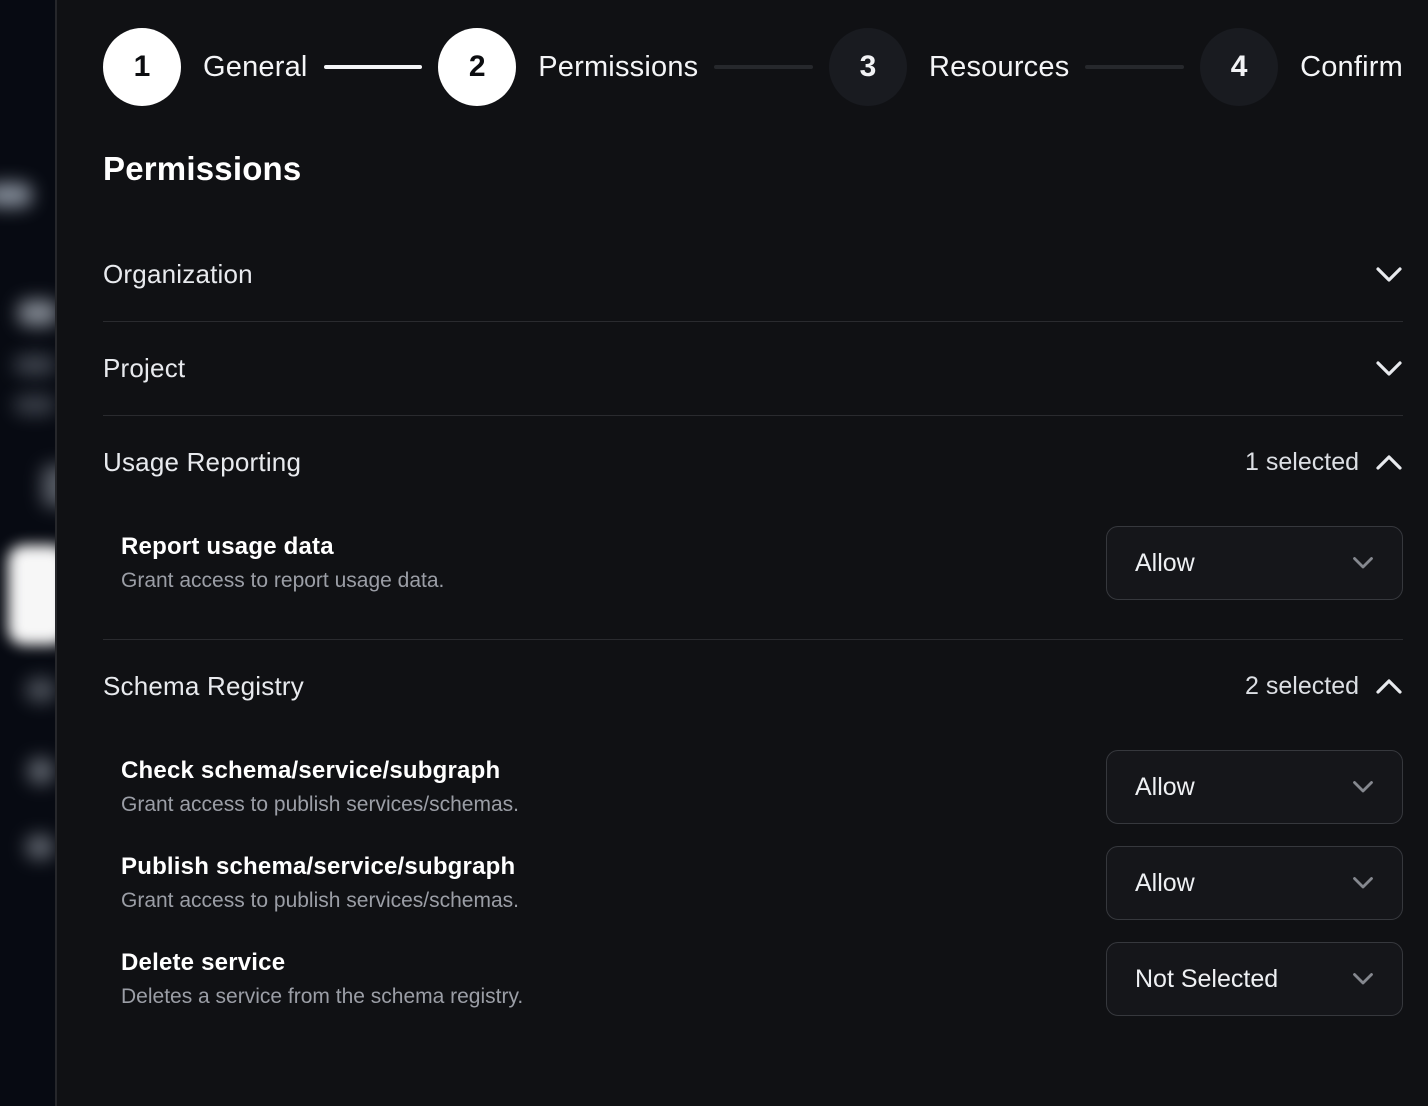 The height and width of the screenshot is (1106, 1428). I want to click on permission-description: Grant access to report usage data., so click(283, 580).